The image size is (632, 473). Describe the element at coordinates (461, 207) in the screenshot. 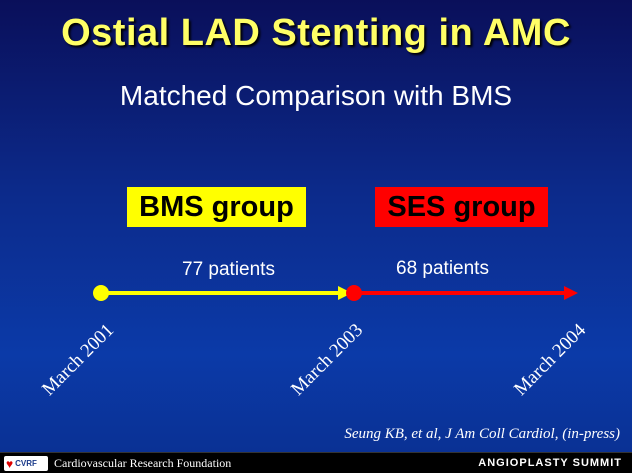

I see `ses-group-label: SES group` at that location.